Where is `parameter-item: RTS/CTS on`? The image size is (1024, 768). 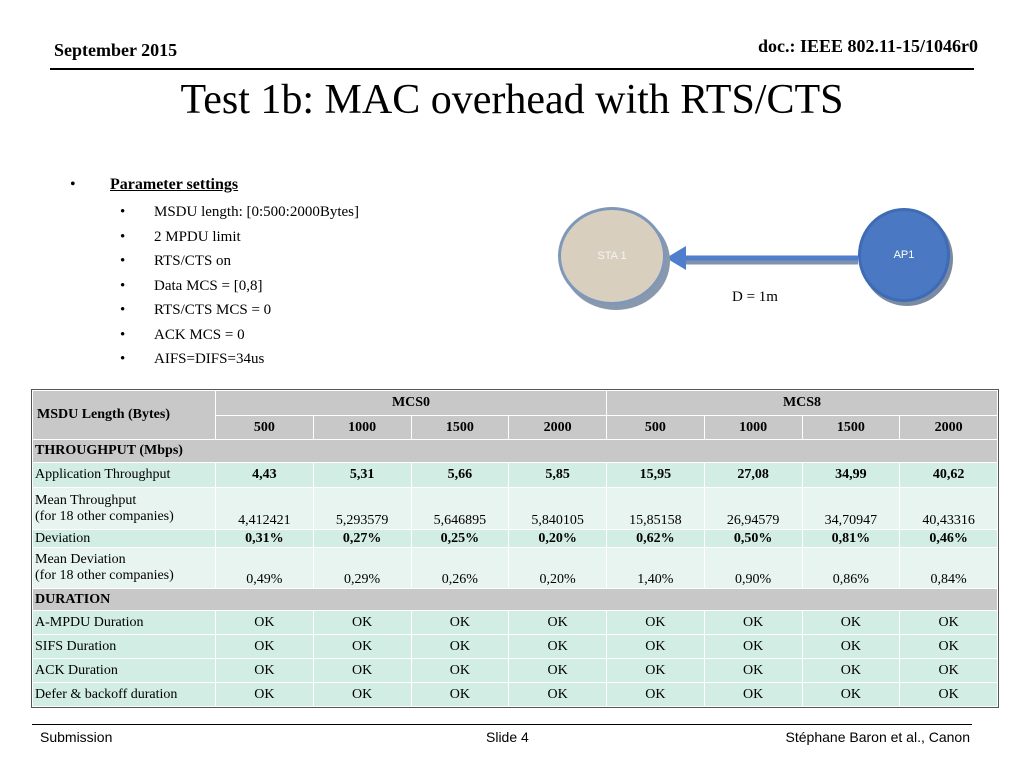 parameter-item: RTS/CTS on is located at coordinates (214, 261).